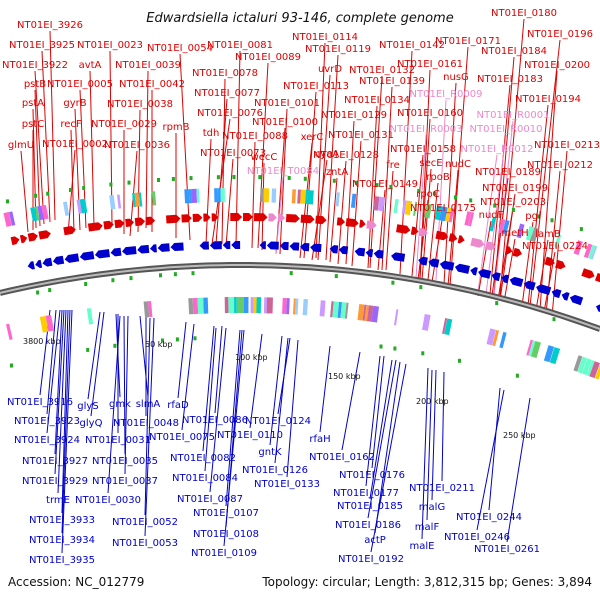  I want to click on forward-gene-label: uvrD, so click(330, 69).